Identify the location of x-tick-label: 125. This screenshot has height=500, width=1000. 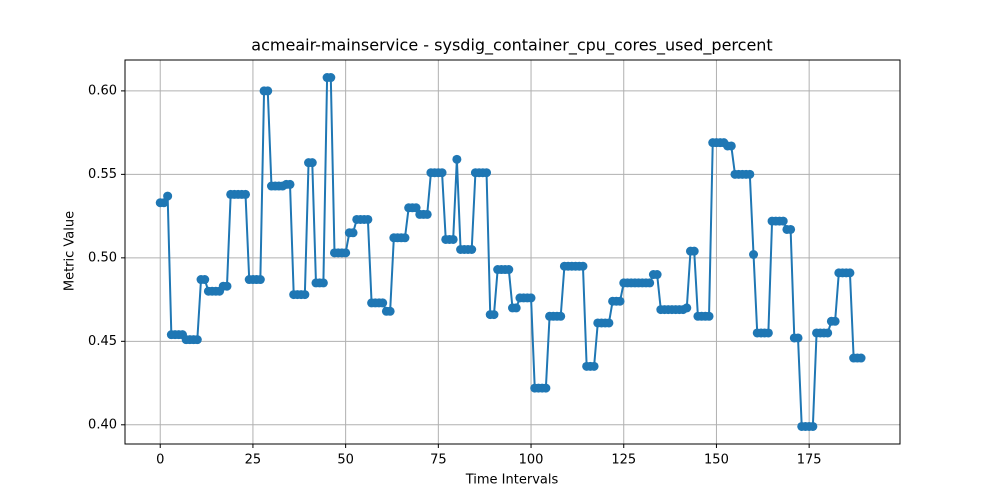
(623, 460).